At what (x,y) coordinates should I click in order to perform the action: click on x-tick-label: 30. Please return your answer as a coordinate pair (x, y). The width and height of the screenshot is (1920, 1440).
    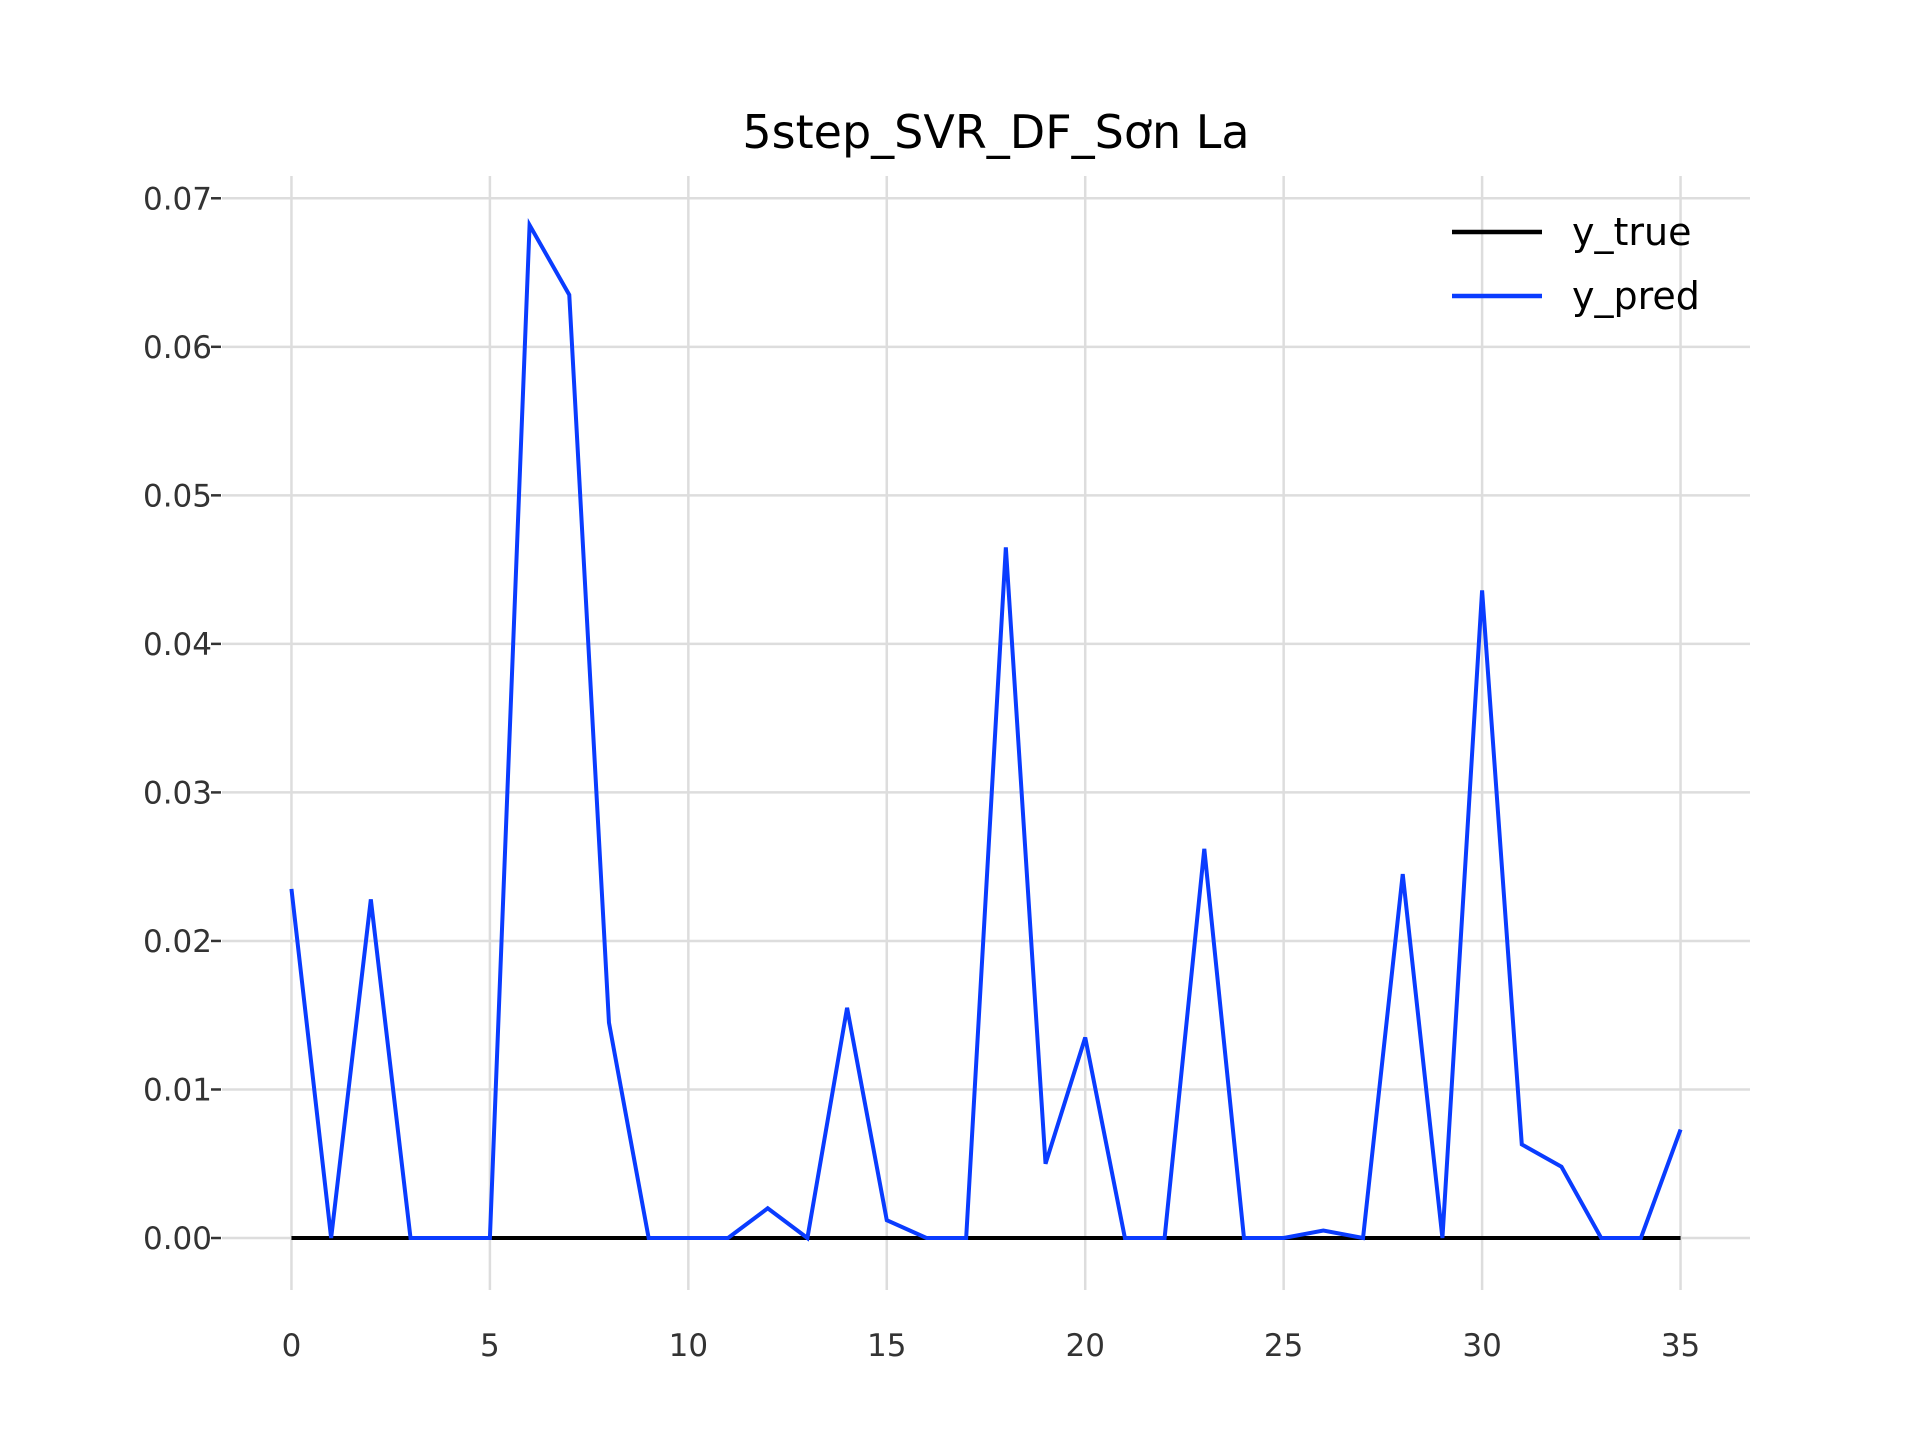
    Looking at the image, I should click on (1481, 1346).